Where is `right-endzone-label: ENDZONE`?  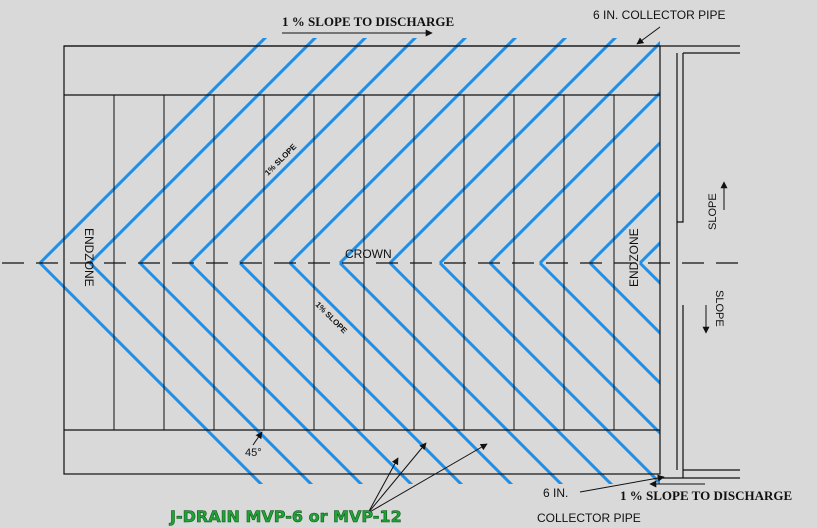
right-endzone-label: ENDZONE is located at coordinates (634, 257).